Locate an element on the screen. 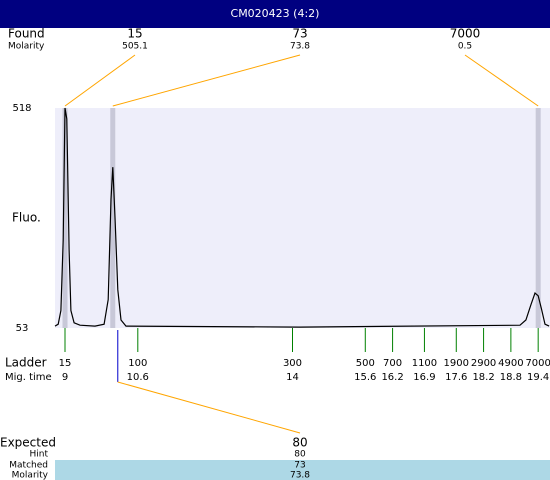 The height and width of the screenshot is (480, 550). molarity-value: 73.8 is located at coordinates (300, 475).